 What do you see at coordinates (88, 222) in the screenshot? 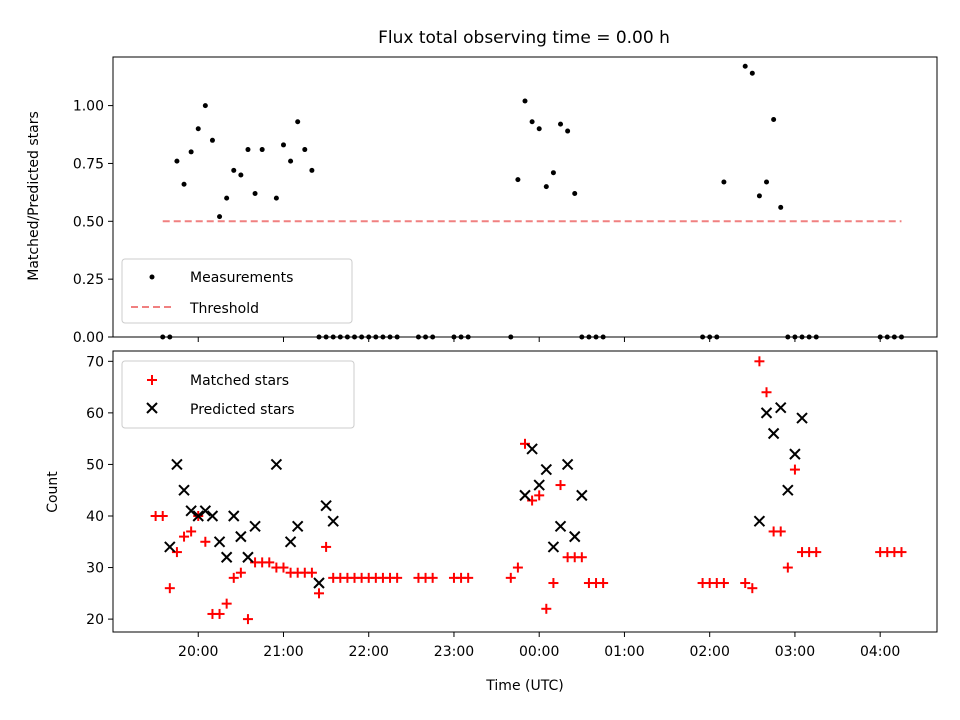
I see `top-y-tick-label: 0.50` at bounding box center [88, 222].